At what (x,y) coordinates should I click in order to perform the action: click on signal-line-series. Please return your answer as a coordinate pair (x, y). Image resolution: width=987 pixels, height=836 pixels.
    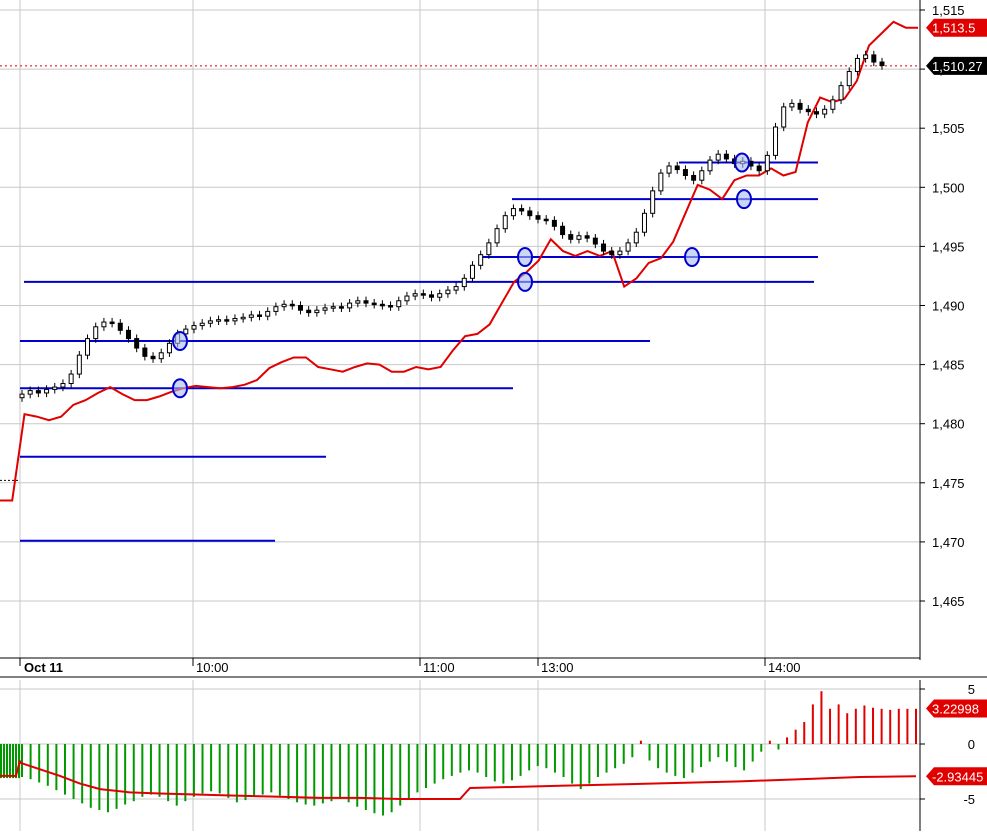
    Looking at the image, I should click on (458, 780).